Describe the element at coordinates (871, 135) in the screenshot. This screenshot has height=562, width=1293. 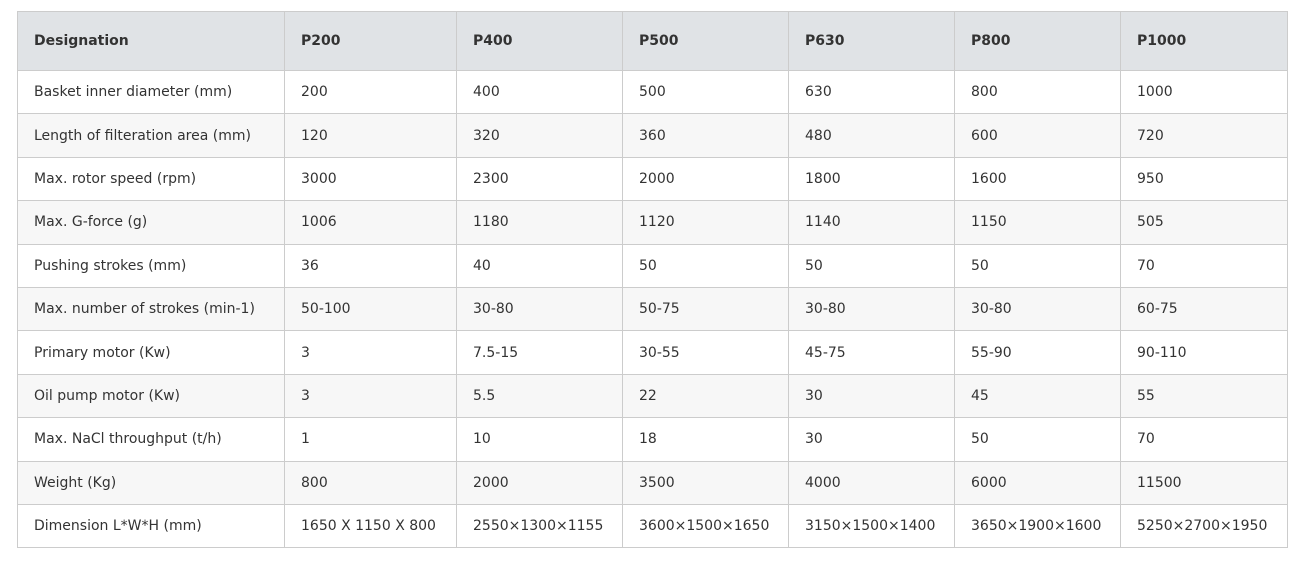
I see `cell-value: 480` at that location.